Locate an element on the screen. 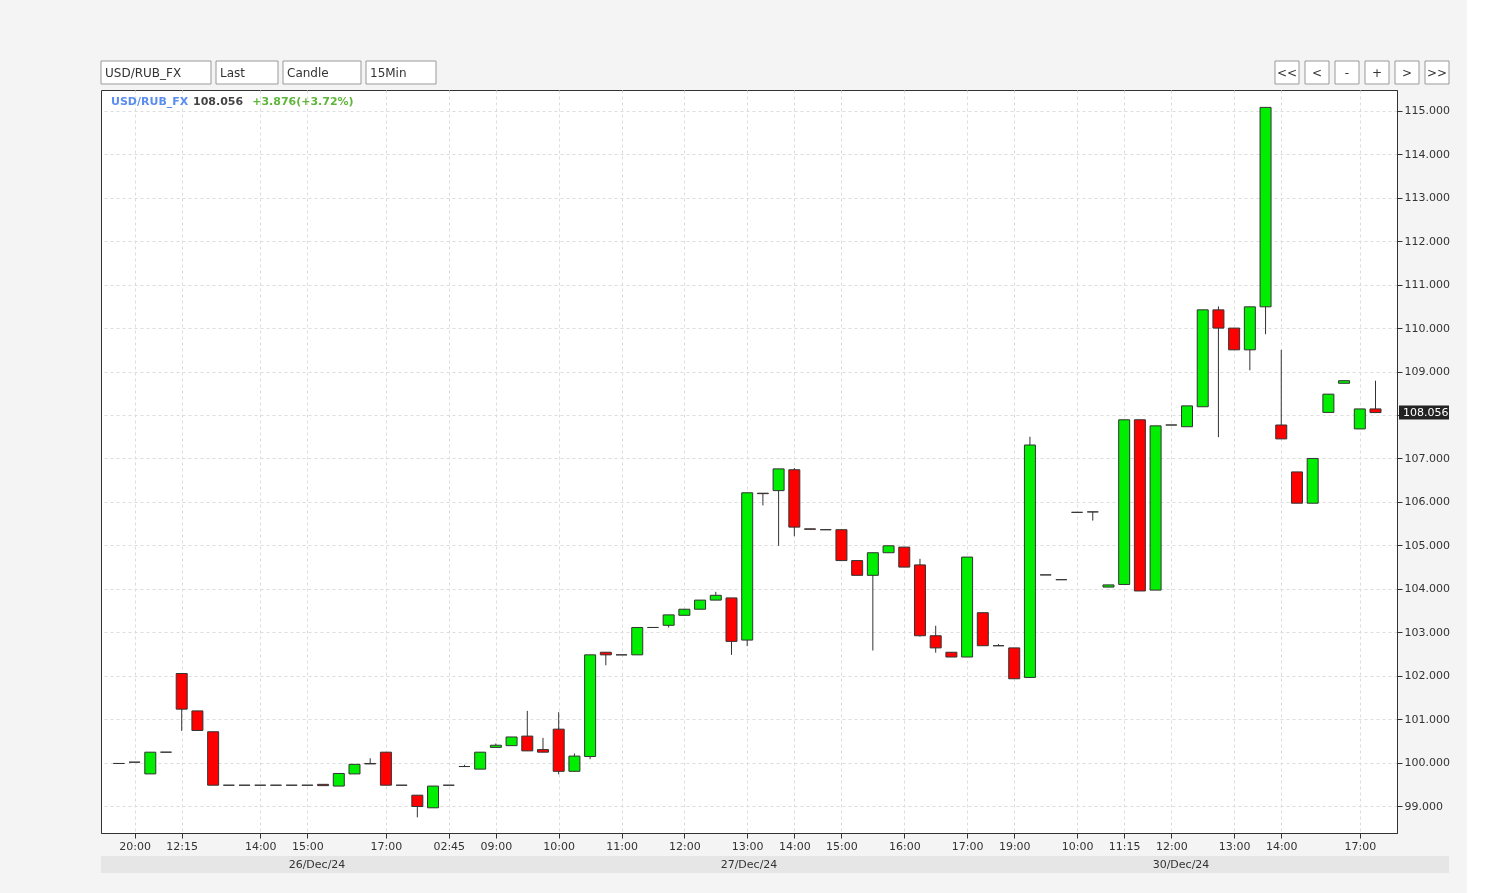 This screenshot has height=893, width=1512. x-tick-label: 16:00 is located at coordinates (904, 846).